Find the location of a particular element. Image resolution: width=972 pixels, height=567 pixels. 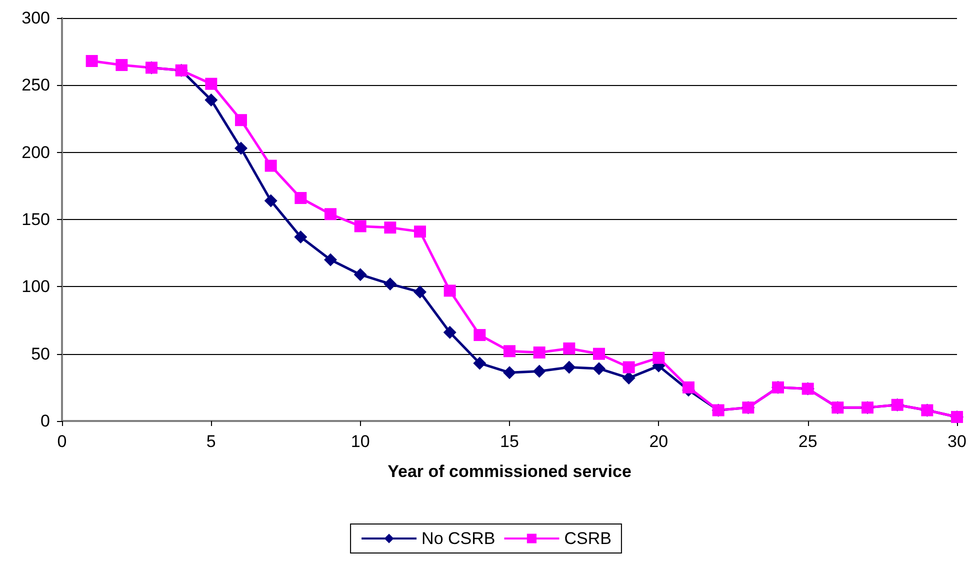

y-tick-label: 50 is located at coordinates (40, 354).